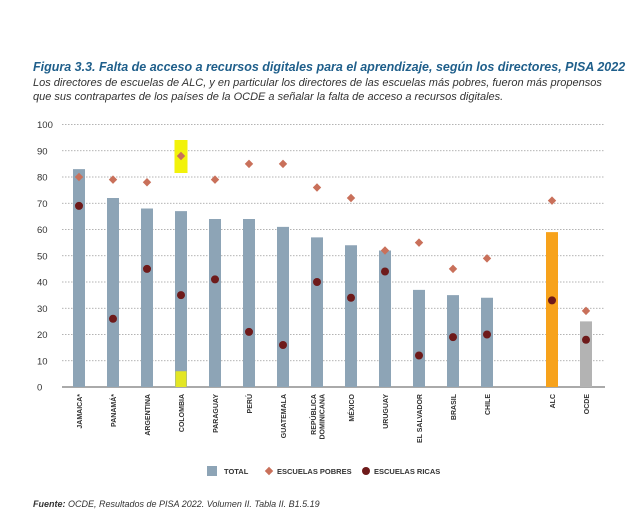 The image size is (641, 520). I want to click on pobres-point-republica-dominicana, so click(317, 187).